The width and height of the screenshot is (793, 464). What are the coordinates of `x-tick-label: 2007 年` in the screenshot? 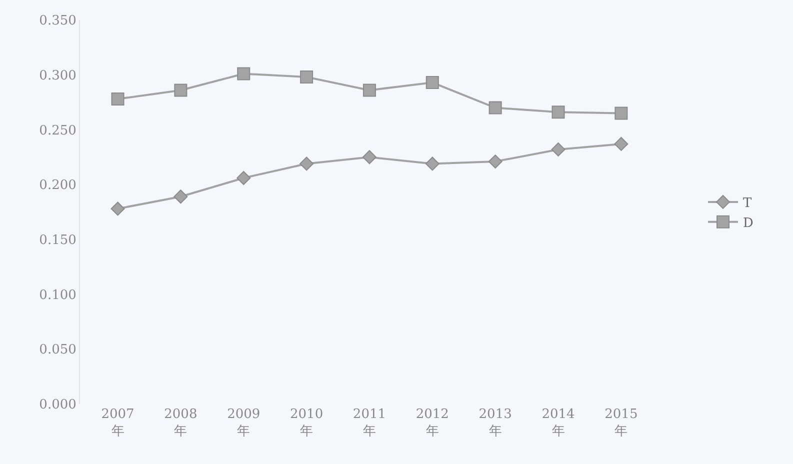 It's located at (117, 423).